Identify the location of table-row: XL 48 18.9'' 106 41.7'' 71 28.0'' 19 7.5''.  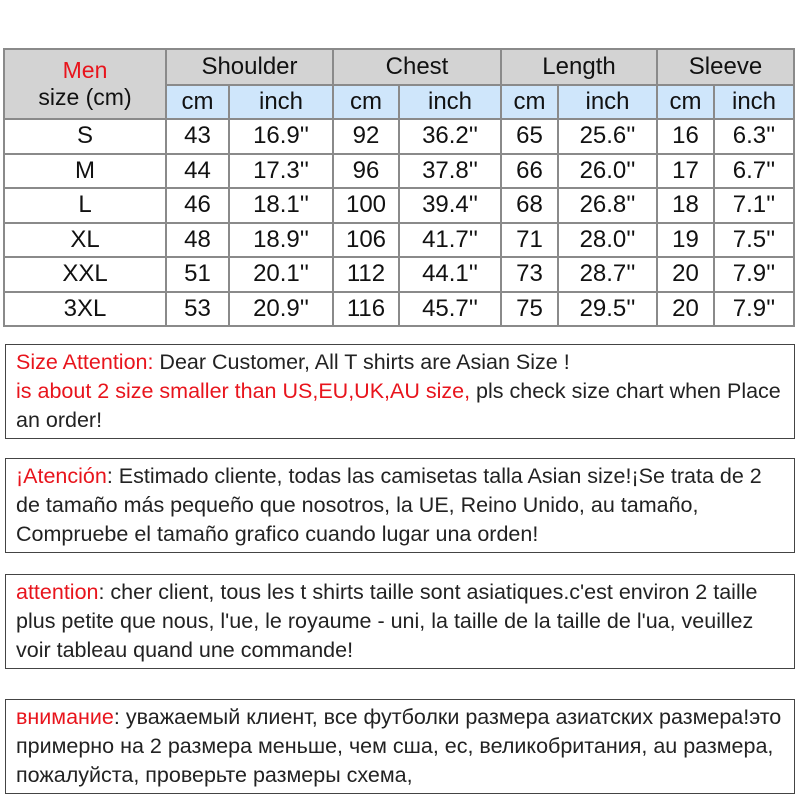
(399, 239).